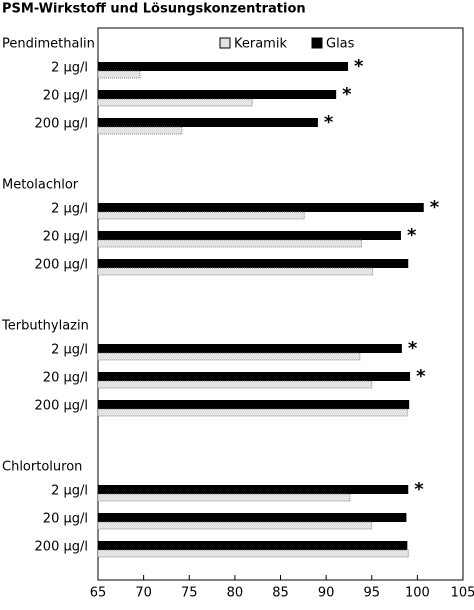 This screenshot has height=610, width=474. What do you see at coordinates (42, 467) in the screenshot?
I see `group-label: Chlortoluron` at bounding box center [42, 467].